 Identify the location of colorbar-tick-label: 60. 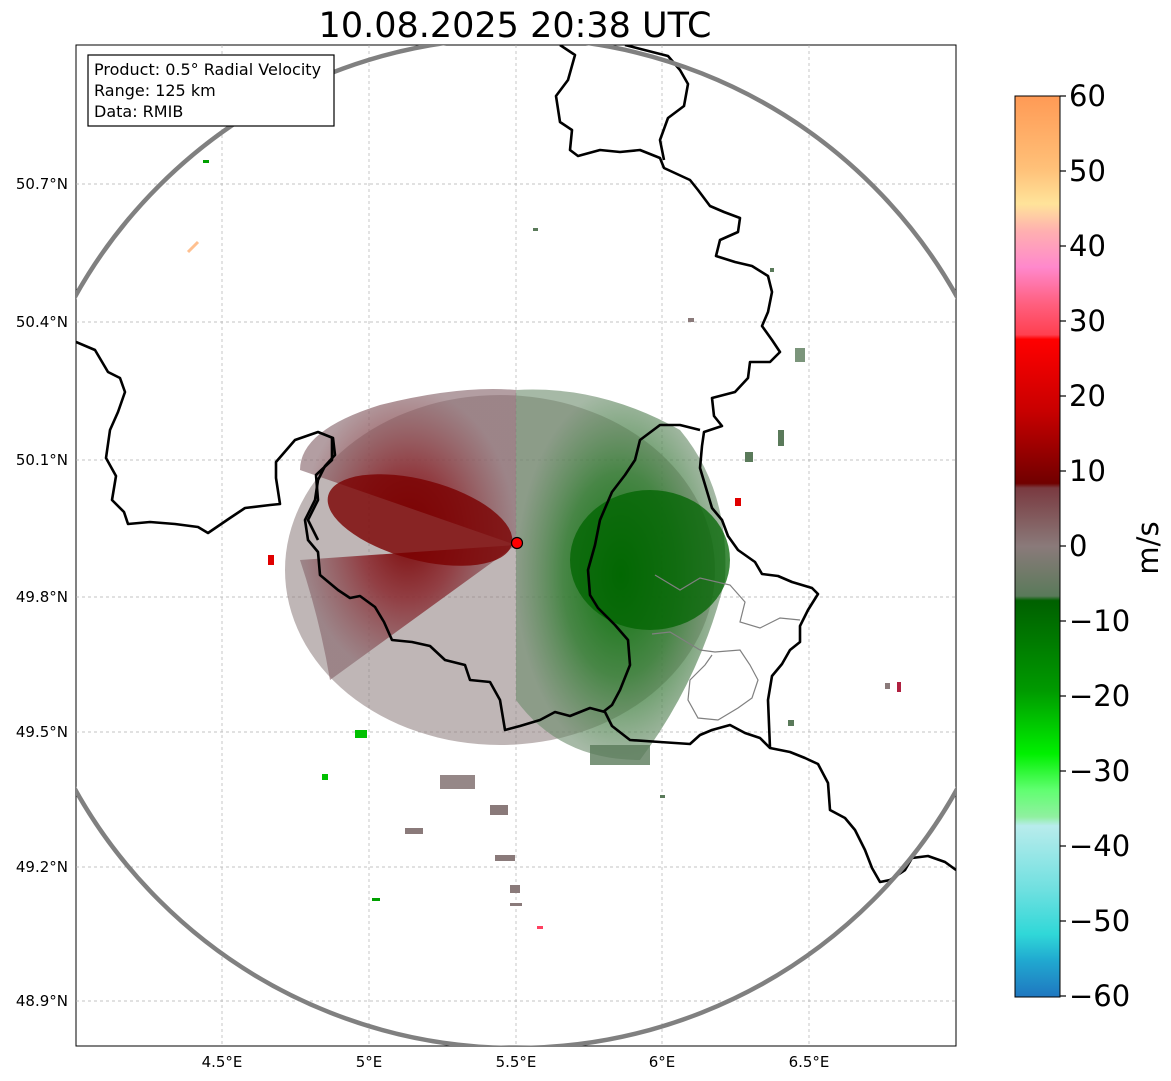
(1087, 96).